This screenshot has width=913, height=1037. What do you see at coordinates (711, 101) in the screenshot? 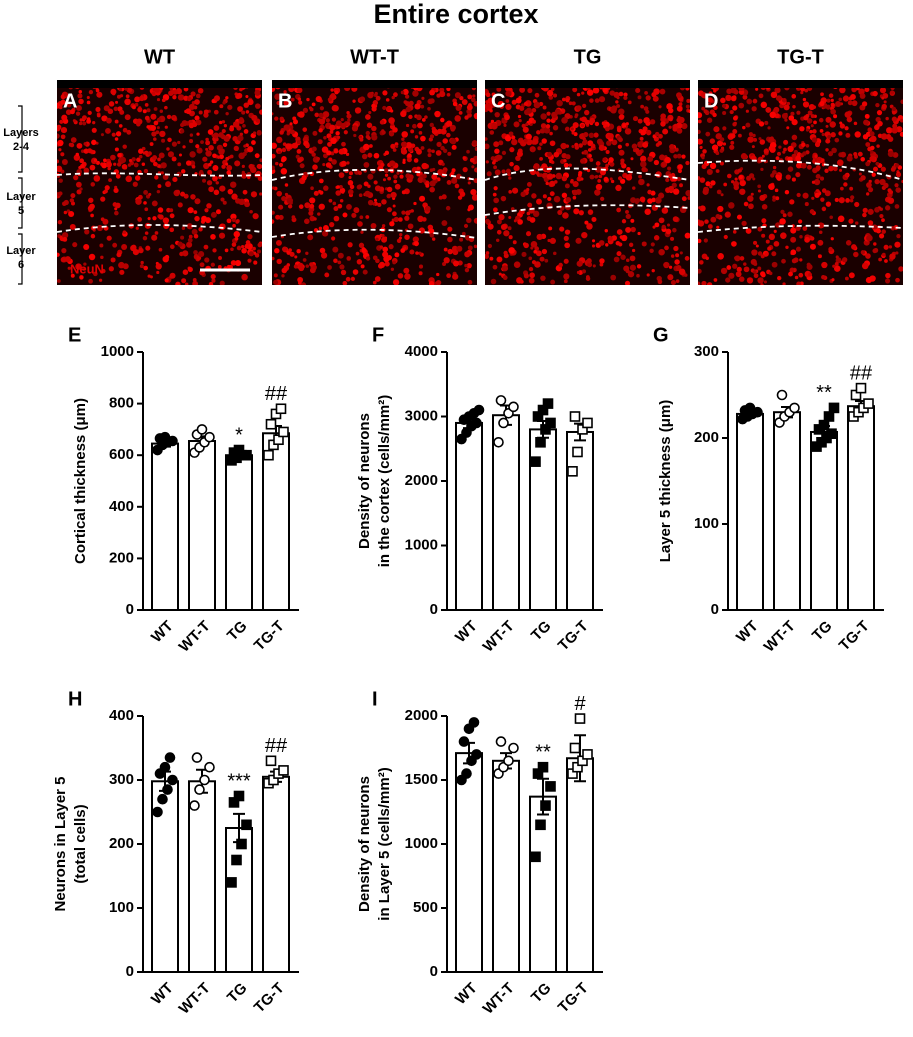
I see `panel-label: D` at bounding box center [711, 101].